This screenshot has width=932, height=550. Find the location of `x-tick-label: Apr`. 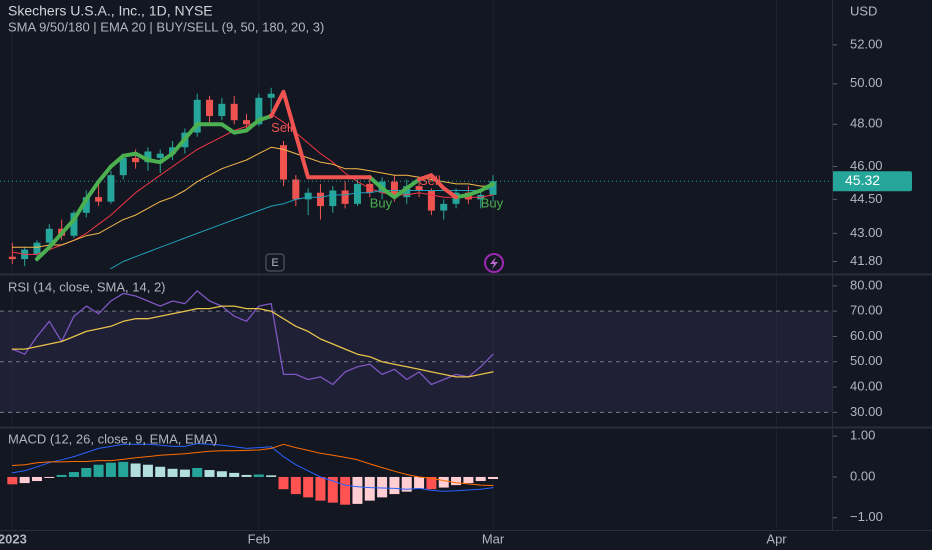

x-tick-label: Apr is located at coordinates (776, 538).